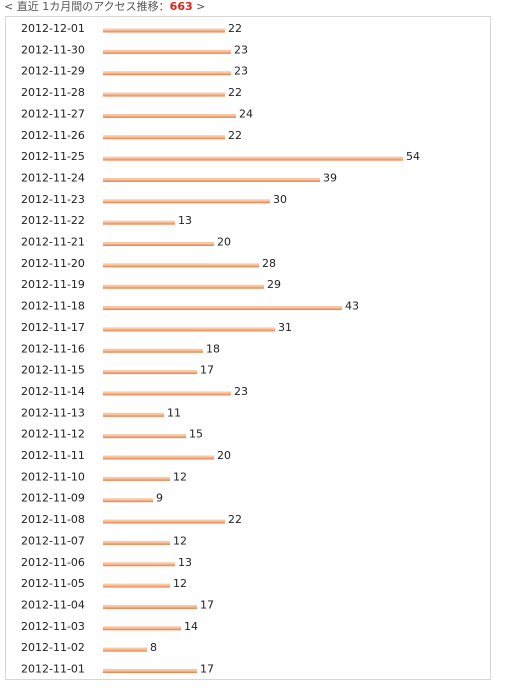 This screenshot has height=692, width=506. I want to click on chart-row: 2012-11-16 18, so click(120, 348).